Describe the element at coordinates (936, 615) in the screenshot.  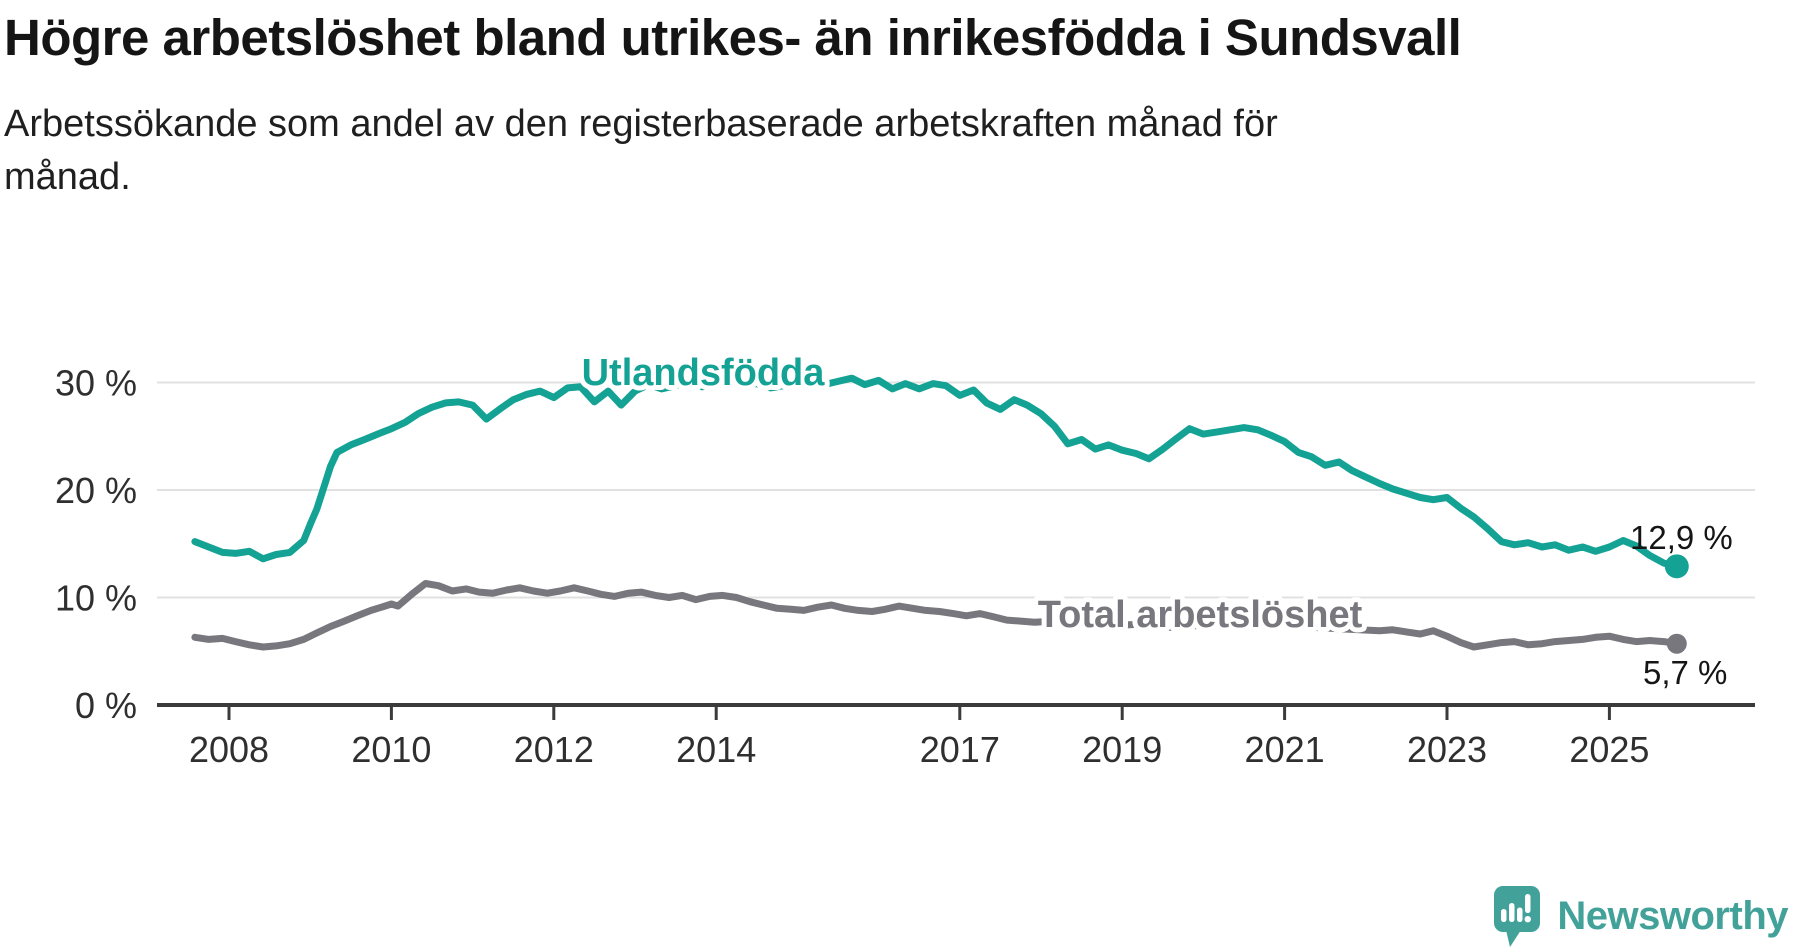
I see `series-line-total` at that location.